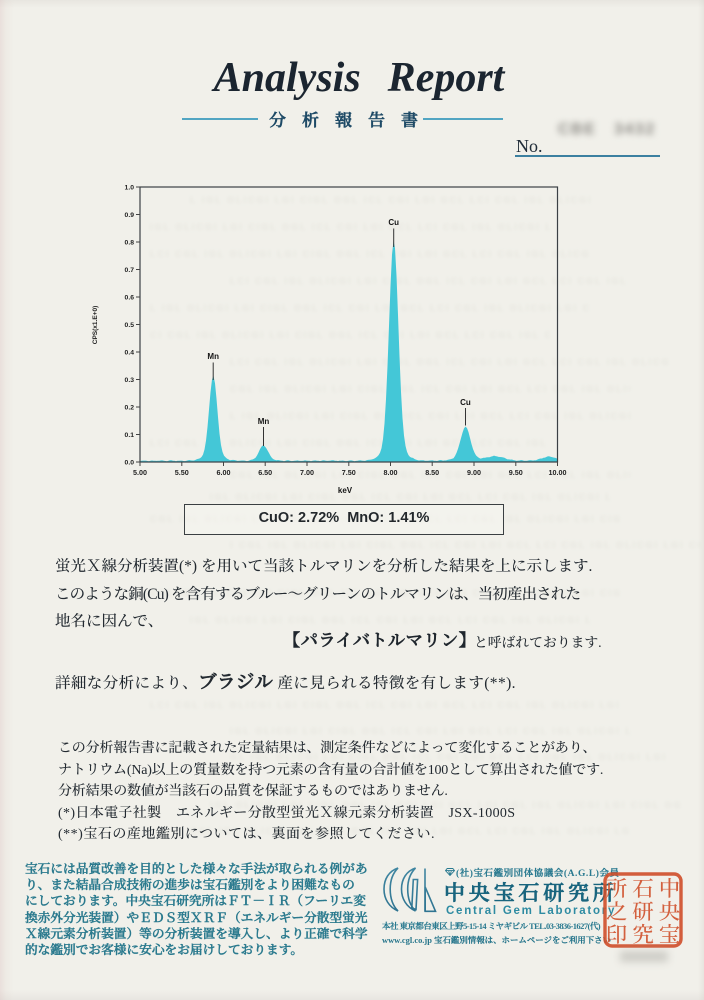 The image size is (704, 1000). What do you see at coordinates (670, 910) in the screenshot?
I see `svg-text: 央` at bounding box center [670, 910].